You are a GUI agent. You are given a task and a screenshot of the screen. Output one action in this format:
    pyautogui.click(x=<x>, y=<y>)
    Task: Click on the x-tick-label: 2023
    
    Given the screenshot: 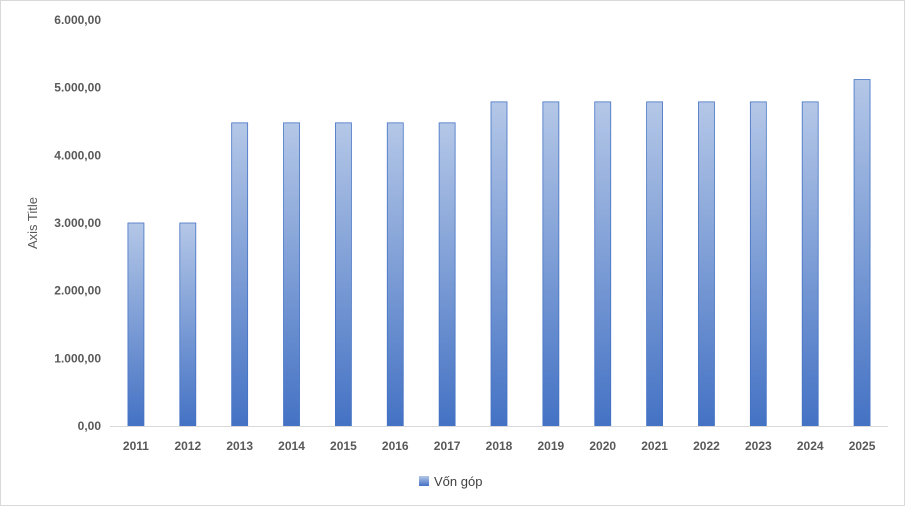 What is the action you would take?
    pyautogui.click(x=758, y=446)
    